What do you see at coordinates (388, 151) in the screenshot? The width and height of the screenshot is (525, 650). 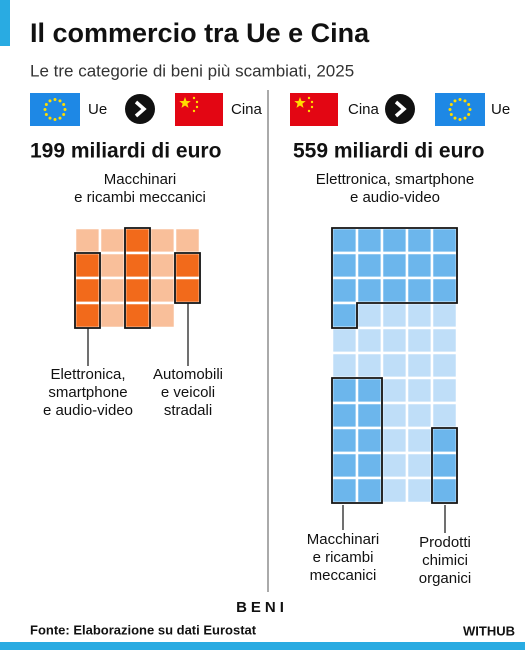 I see `panel-title: 559 miliardi di euro` at bounding box center [388, 151].